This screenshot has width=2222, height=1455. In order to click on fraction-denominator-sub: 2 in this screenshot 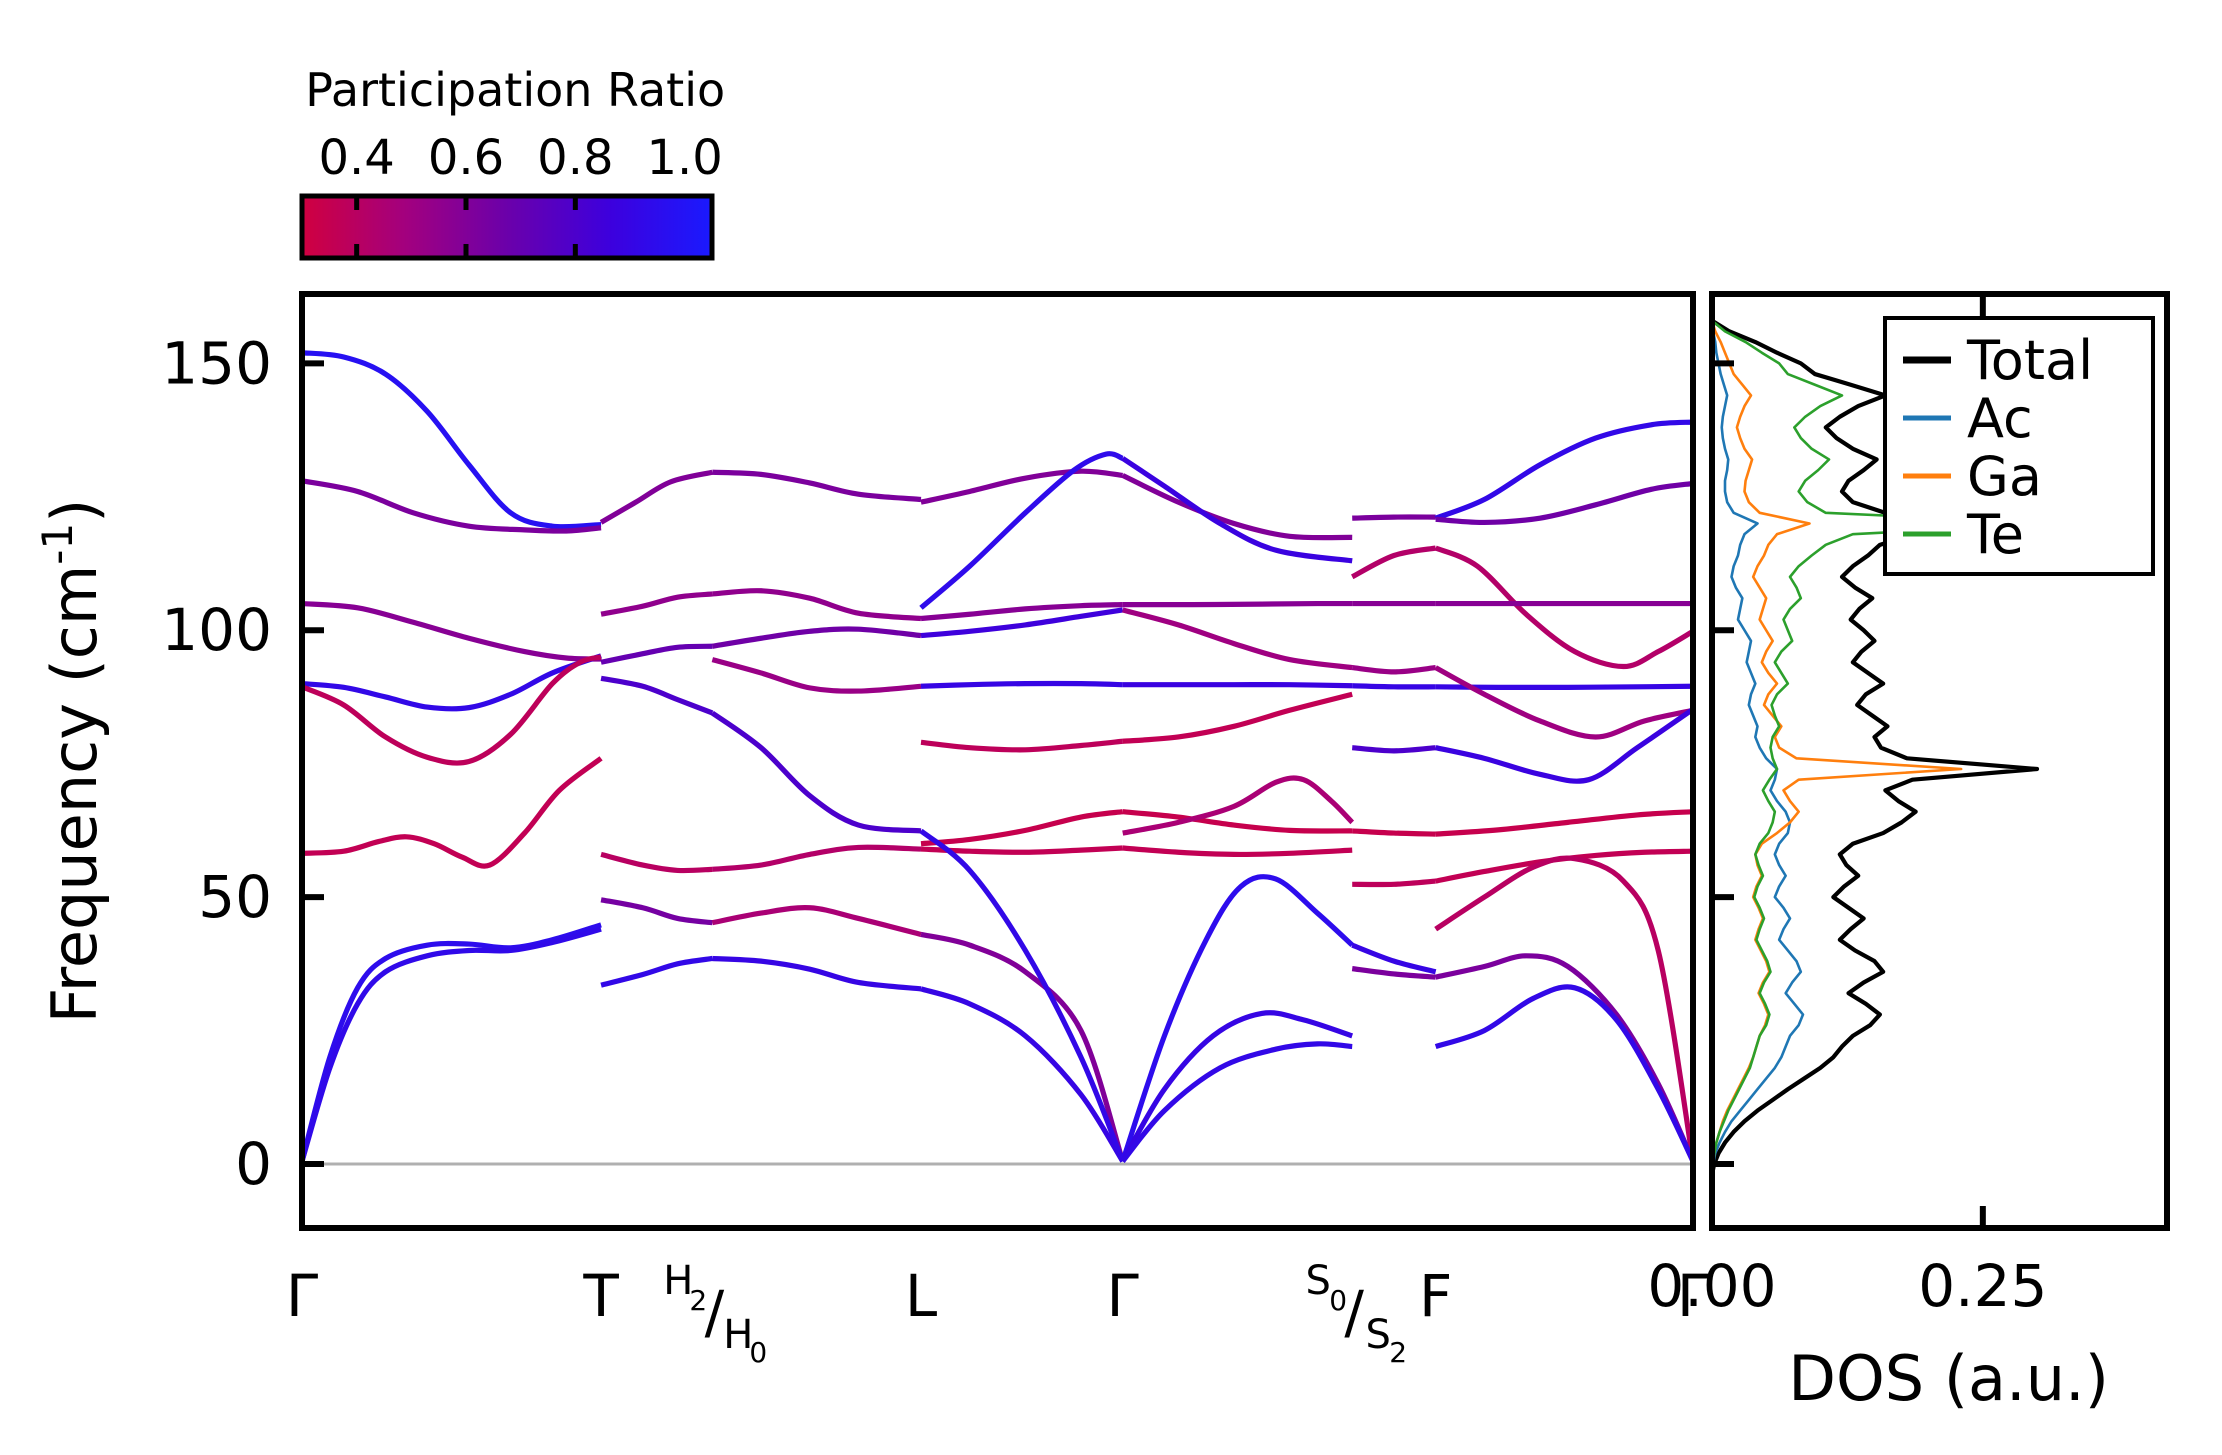, I will do `click(1398, 1352)`.